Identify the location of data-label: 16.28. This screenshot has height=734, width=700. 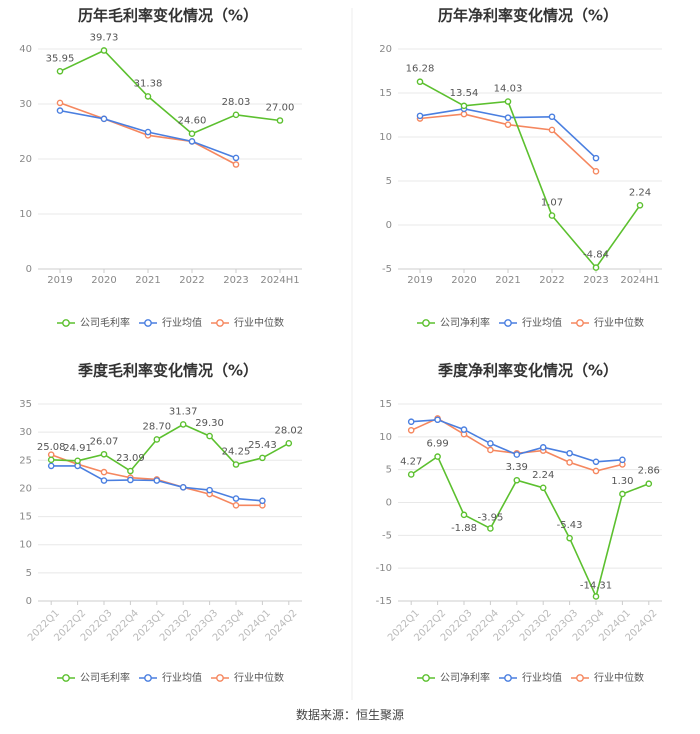
(420, 69).